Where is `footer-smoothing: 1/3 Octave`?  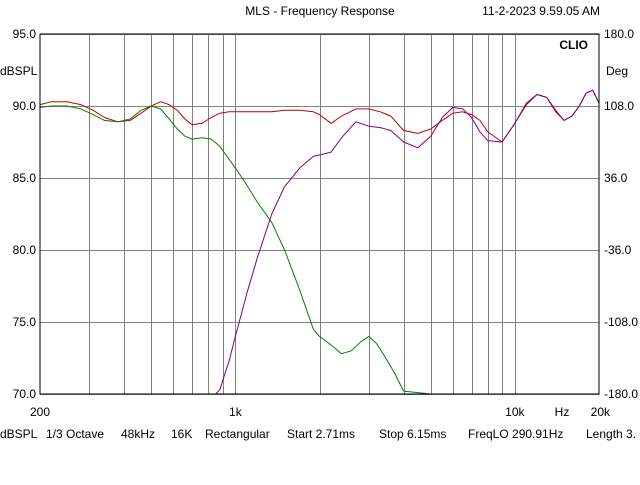
footer-smoothing: 1/3 Octave is located at coordinates (75, 434).